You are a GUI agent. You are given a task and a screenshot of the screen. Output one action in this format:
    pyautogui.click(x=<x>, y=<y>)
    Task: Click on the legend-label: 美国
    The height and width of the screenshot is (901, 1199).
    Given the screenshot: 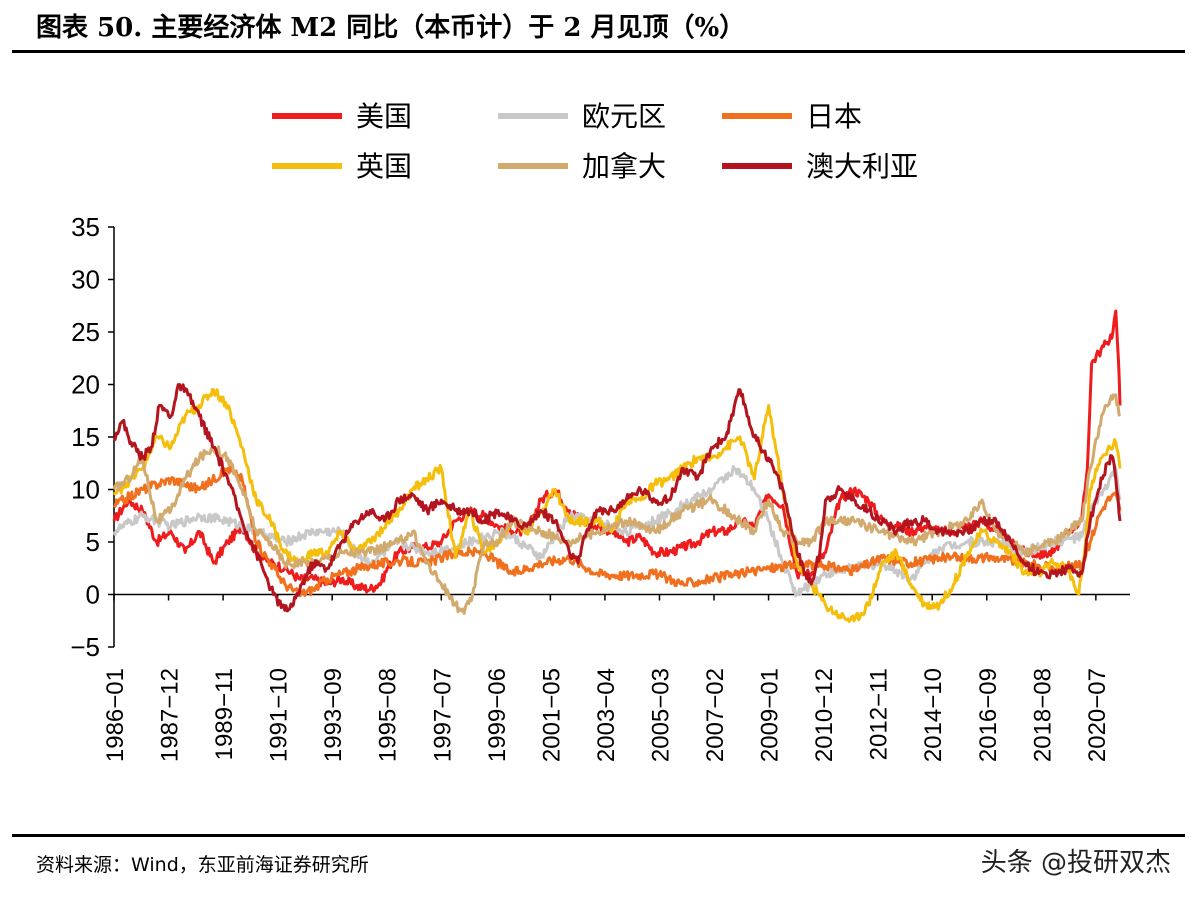 What is the action you would take?
    pyautogui.click(x=384, y=116)
    